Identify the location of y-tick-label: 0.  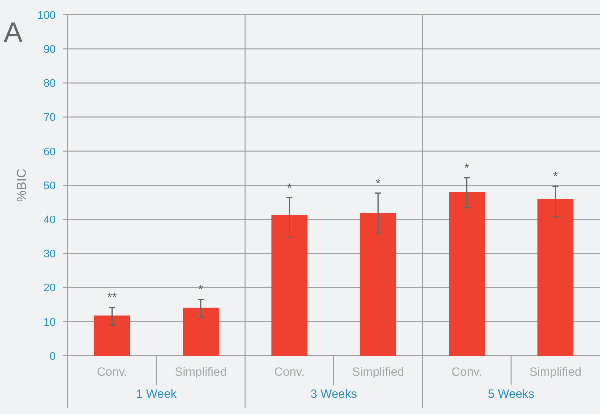
(53, 356).